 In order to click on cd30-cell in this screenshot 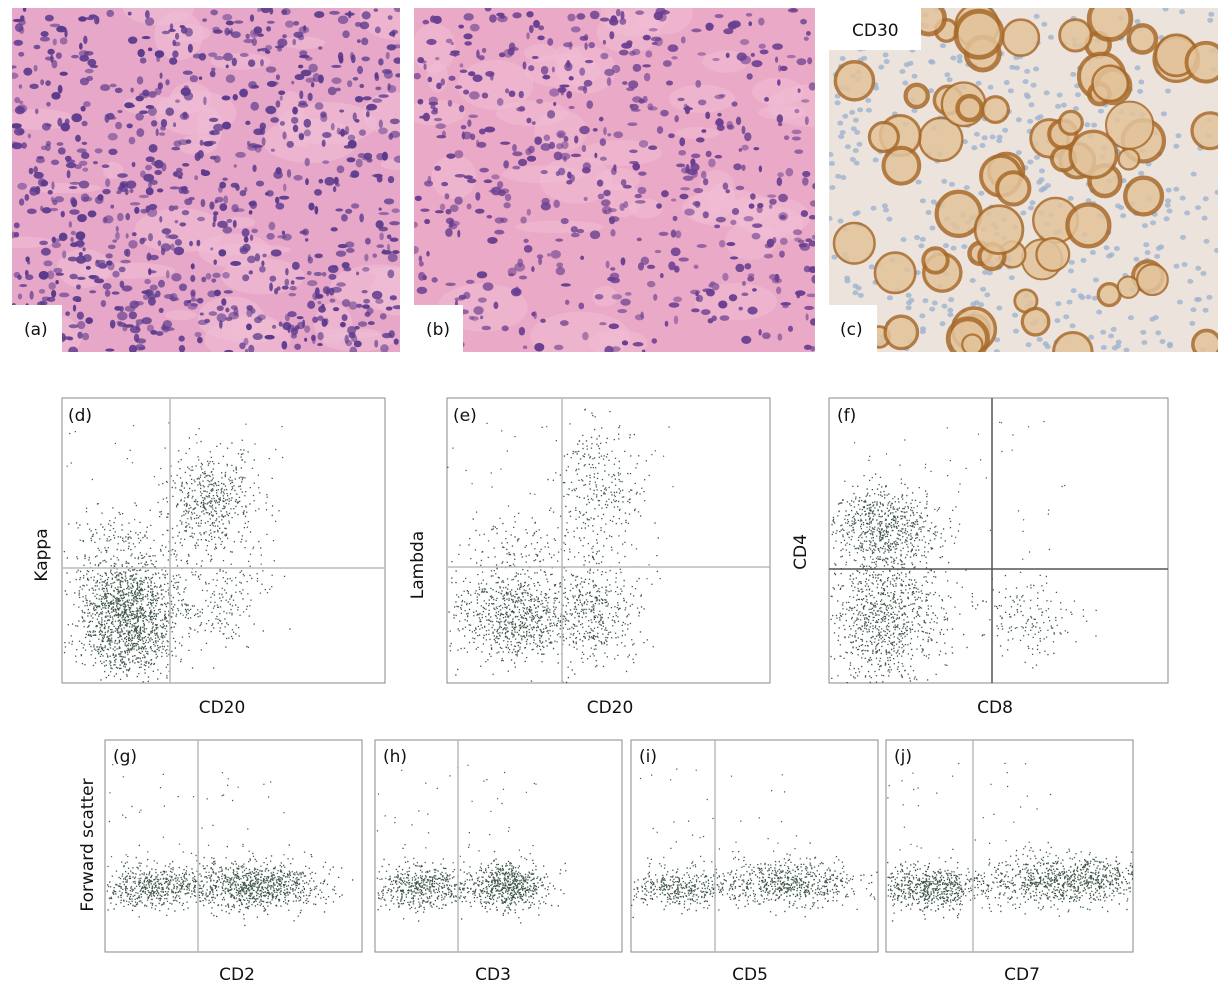, I will do `click(1093, 154)`.